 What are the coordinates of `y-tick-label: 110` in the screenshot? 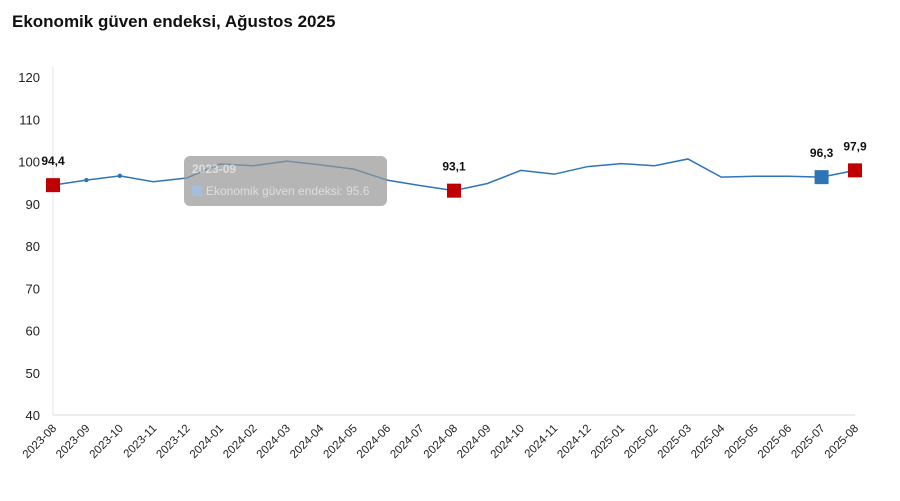 It's located at (29, 119).